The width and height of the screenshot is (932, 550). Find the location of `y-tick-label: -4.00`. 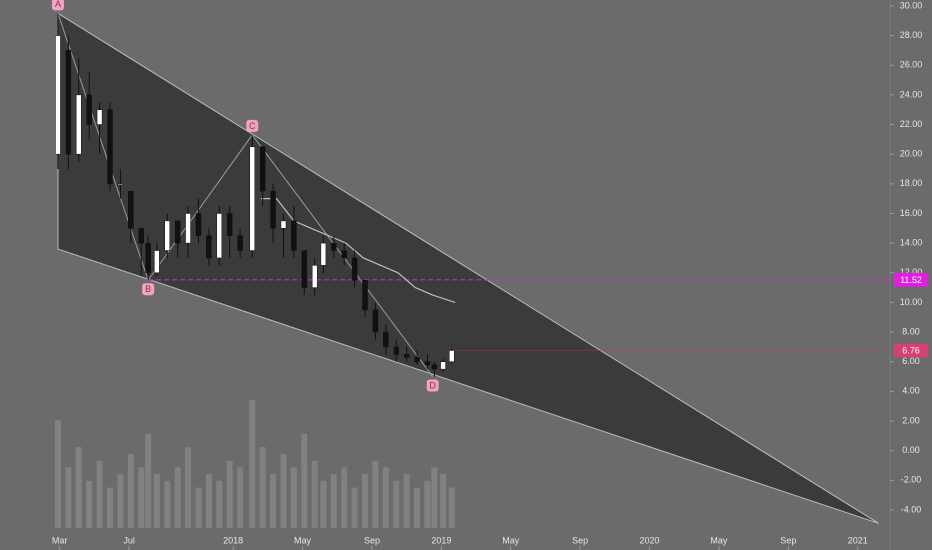

y-tick-label: -4.00 is located at coordinates (911, 509).